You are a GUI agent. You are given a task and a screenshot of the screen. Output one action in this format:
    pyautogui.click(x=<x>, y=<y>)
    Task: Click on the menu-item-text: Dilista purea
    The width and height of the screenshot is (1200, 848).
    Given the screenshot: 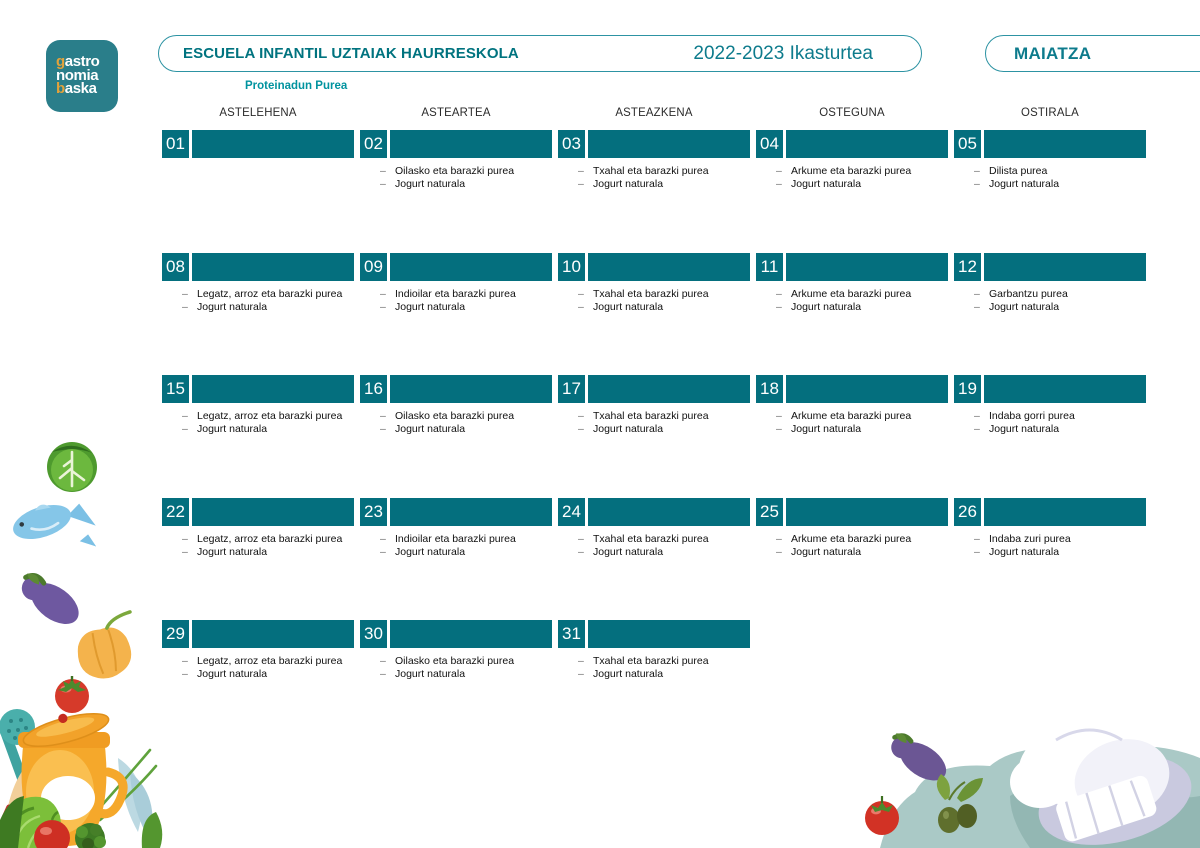 What is the action you would take?
    pyautogui.click(x=1018, y=171)
    